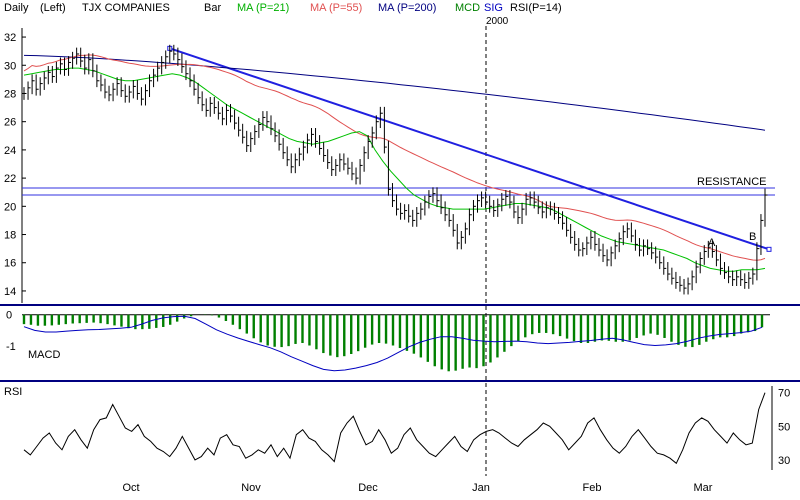  What do you see at coordinates (10, 292) in the screenshot?
I see `price-tick-label: 14` at bounding box center [10, 292].